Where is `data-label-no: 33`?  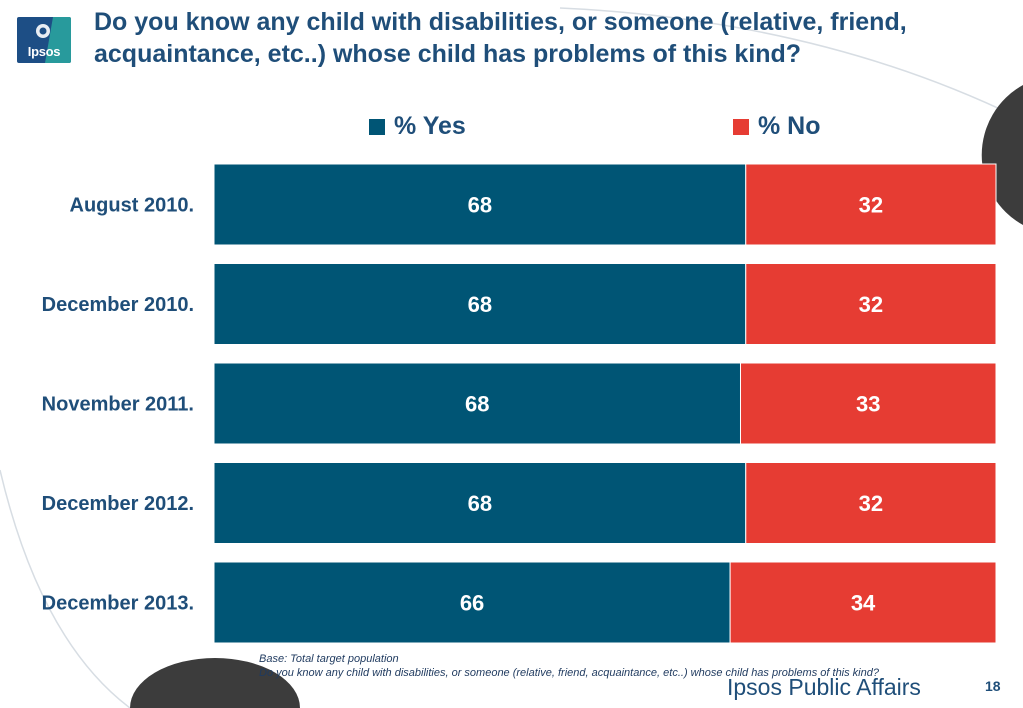
data-label-no: 33 is located at coordinates (868, 404).